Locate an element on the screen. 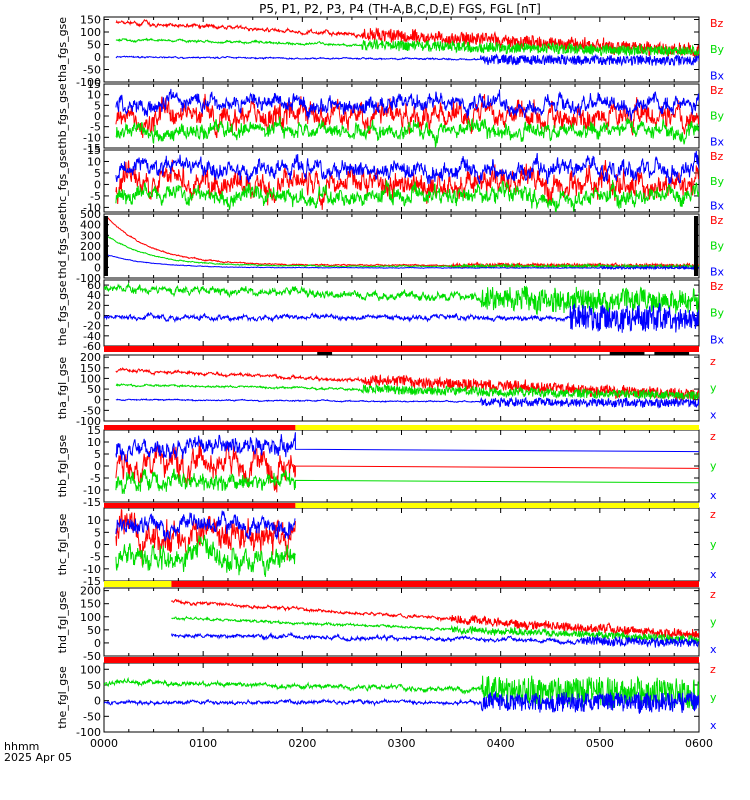  y-axis-title: tha_fgl_gse is located at coordinates (62, 388).